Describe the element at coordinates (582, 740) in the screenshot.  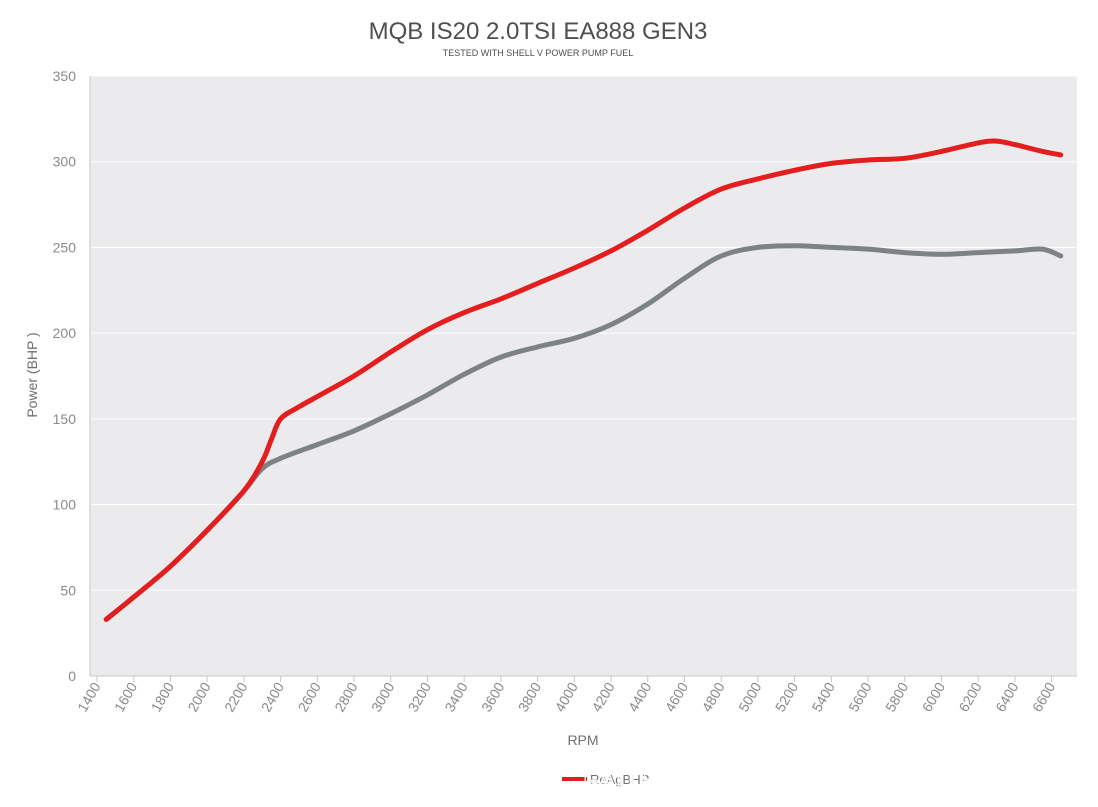
I see `x-axis-label: RPM` at that location.